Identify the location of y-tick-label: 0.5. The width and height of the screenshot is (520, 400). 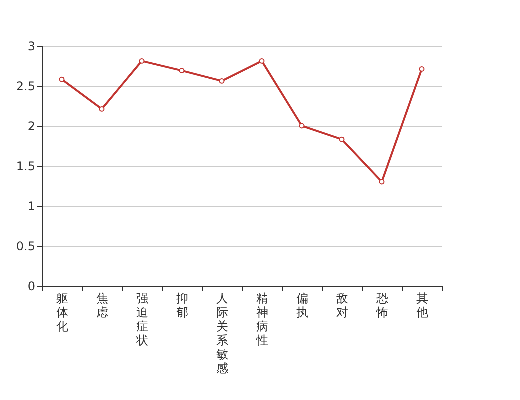
(26, 247).